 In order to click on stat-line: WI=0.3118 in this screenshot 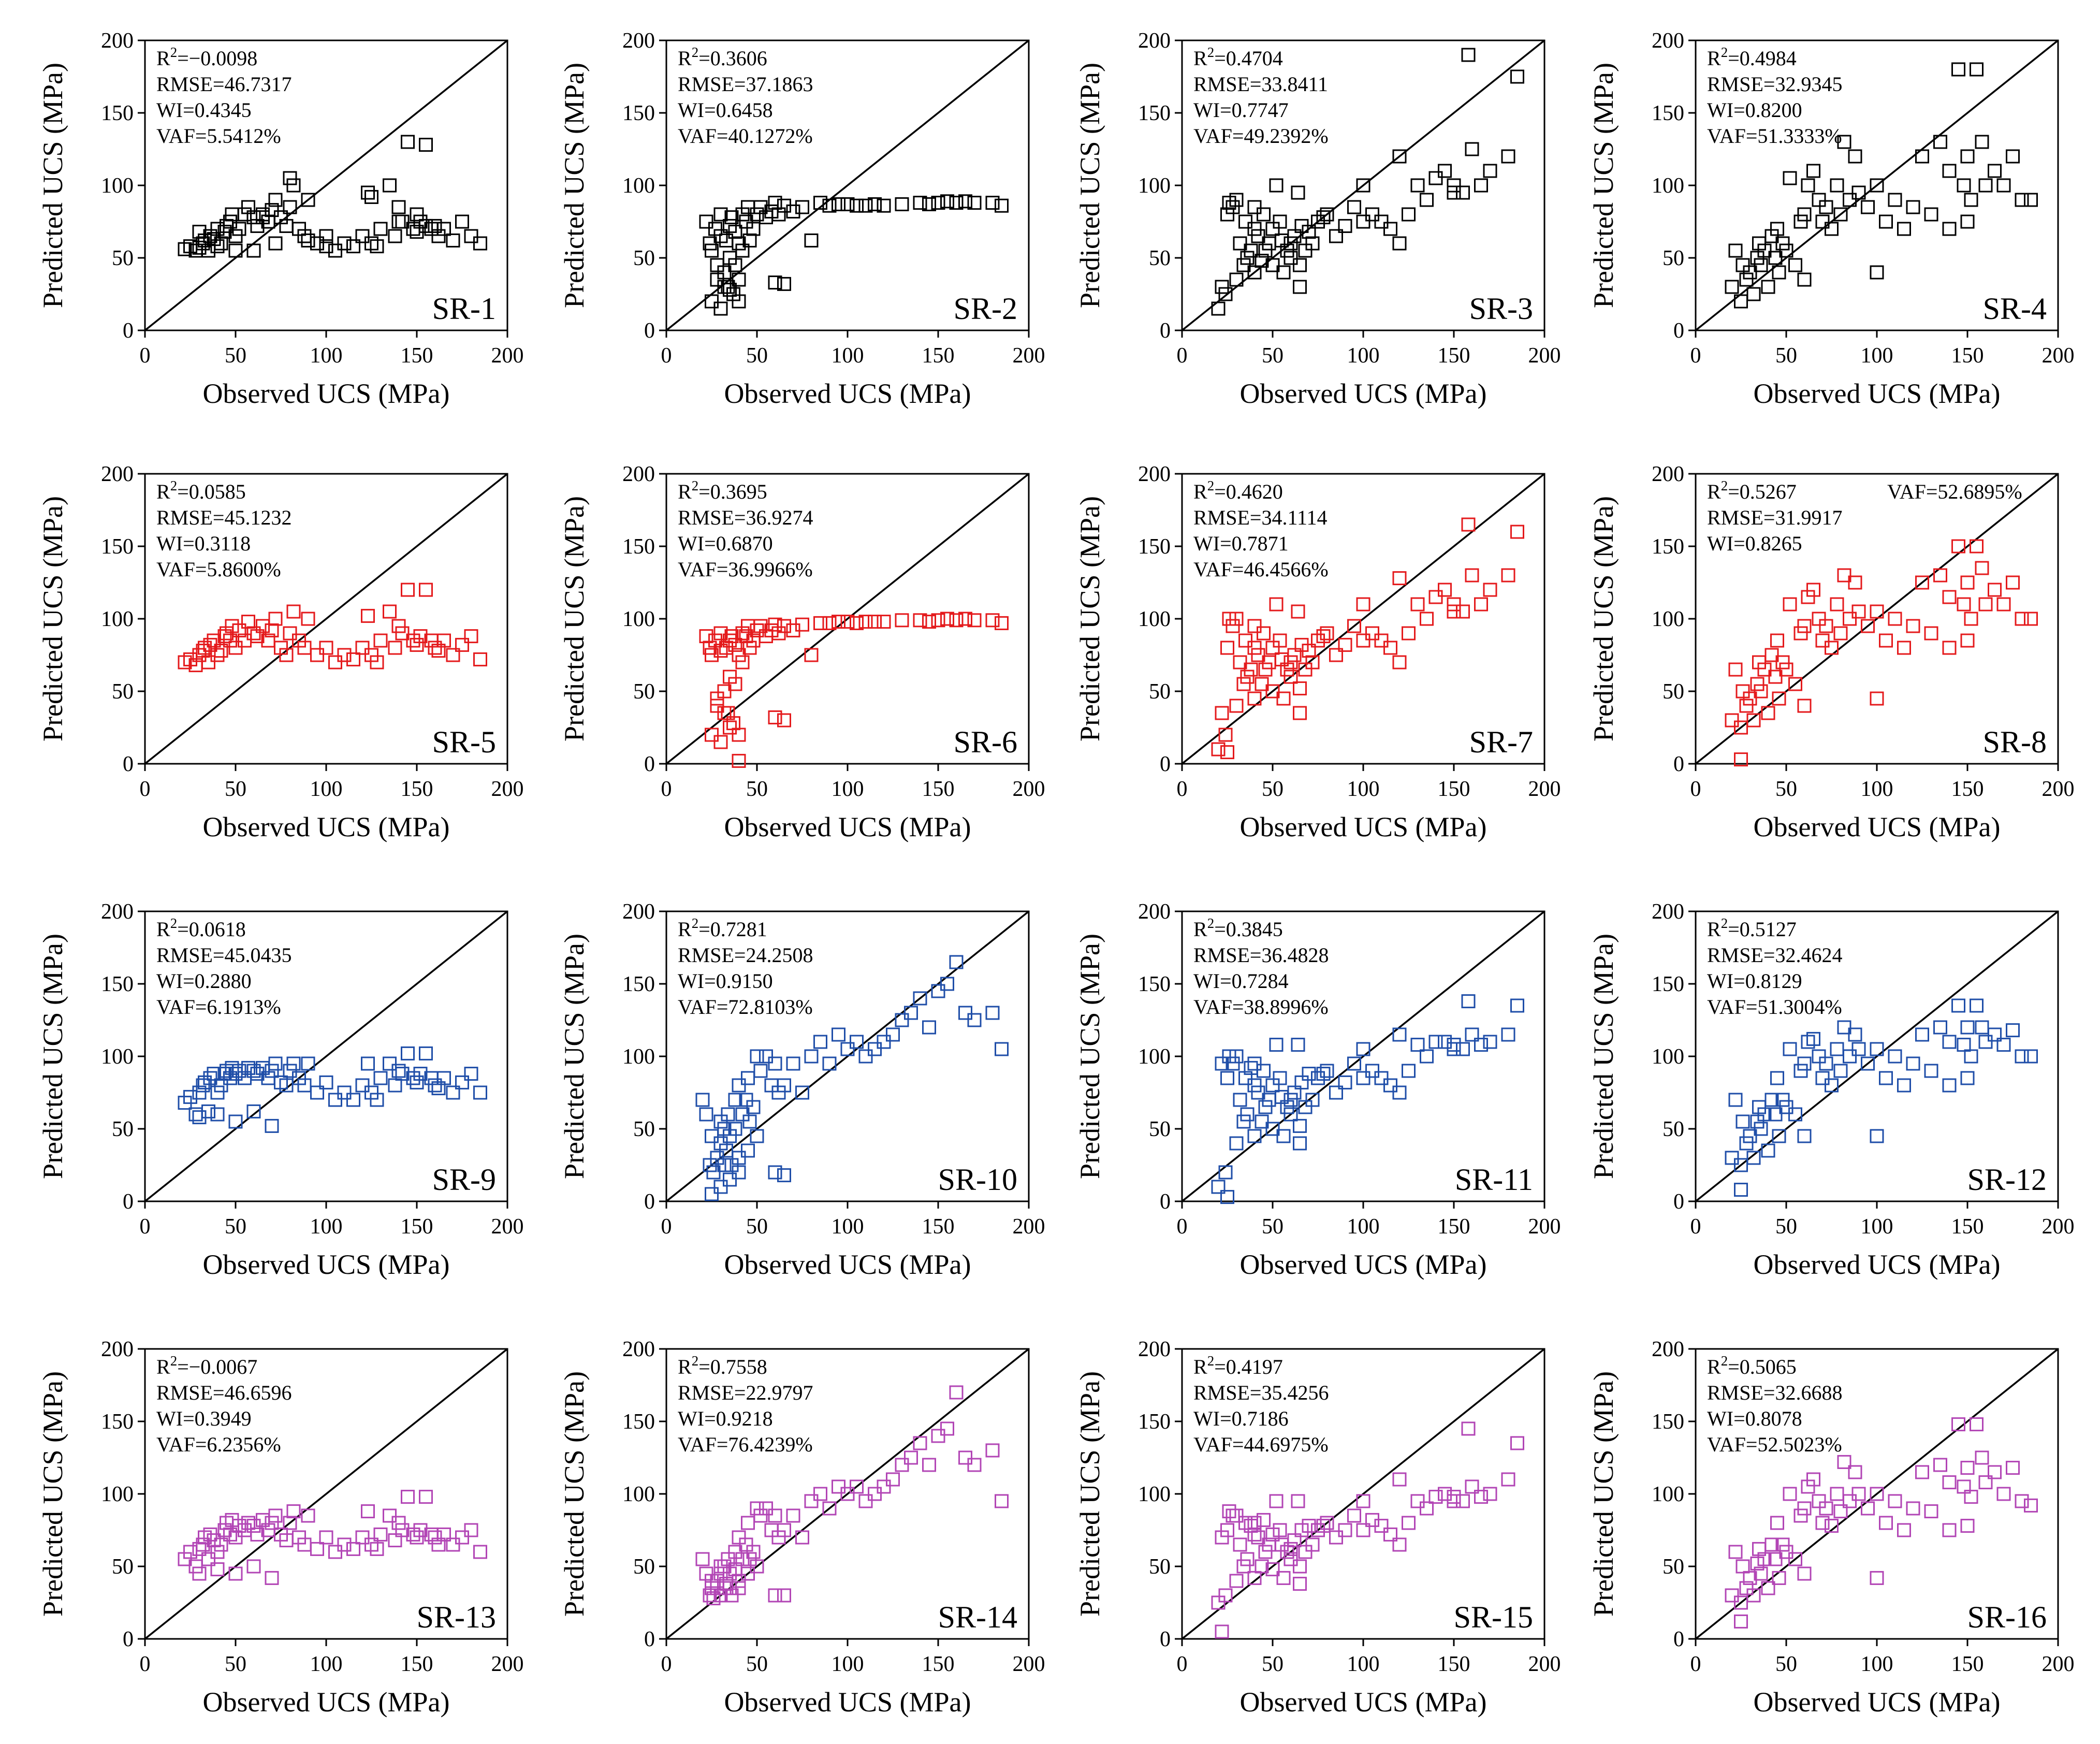, I will do `click(203, 543)`.